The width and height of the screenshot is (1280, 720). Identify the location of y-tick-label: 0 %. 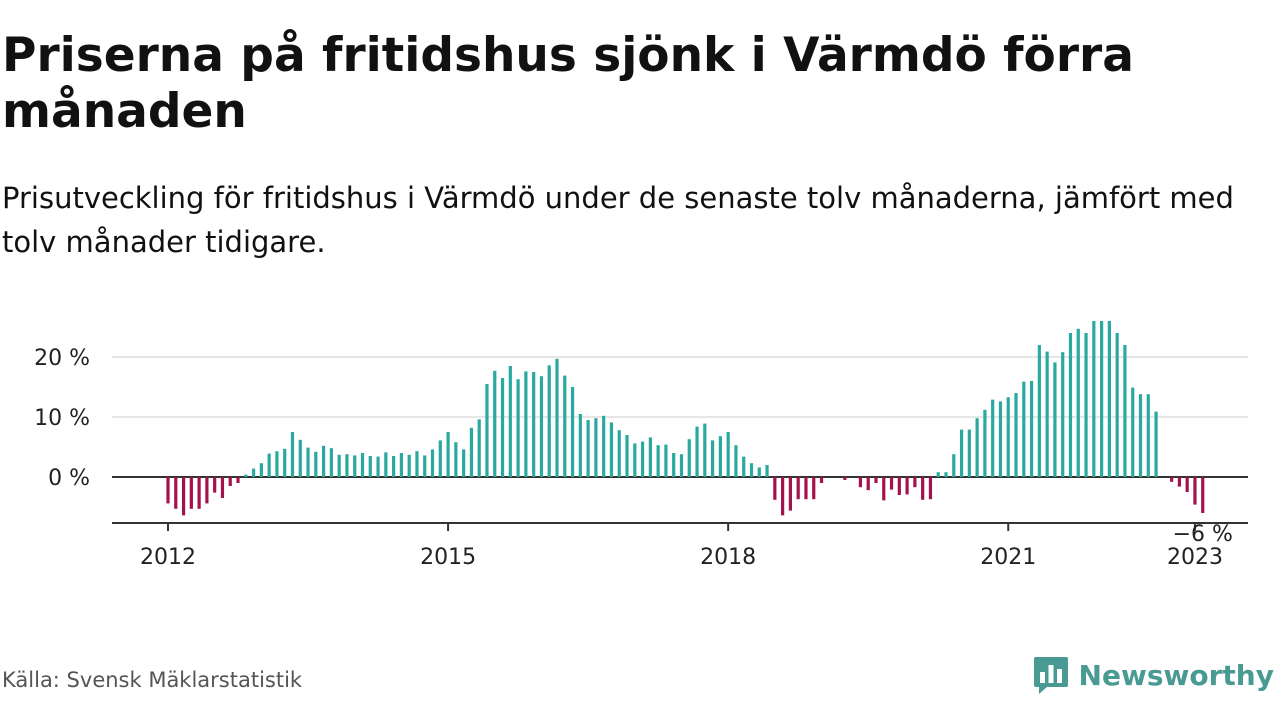
(69, 478).